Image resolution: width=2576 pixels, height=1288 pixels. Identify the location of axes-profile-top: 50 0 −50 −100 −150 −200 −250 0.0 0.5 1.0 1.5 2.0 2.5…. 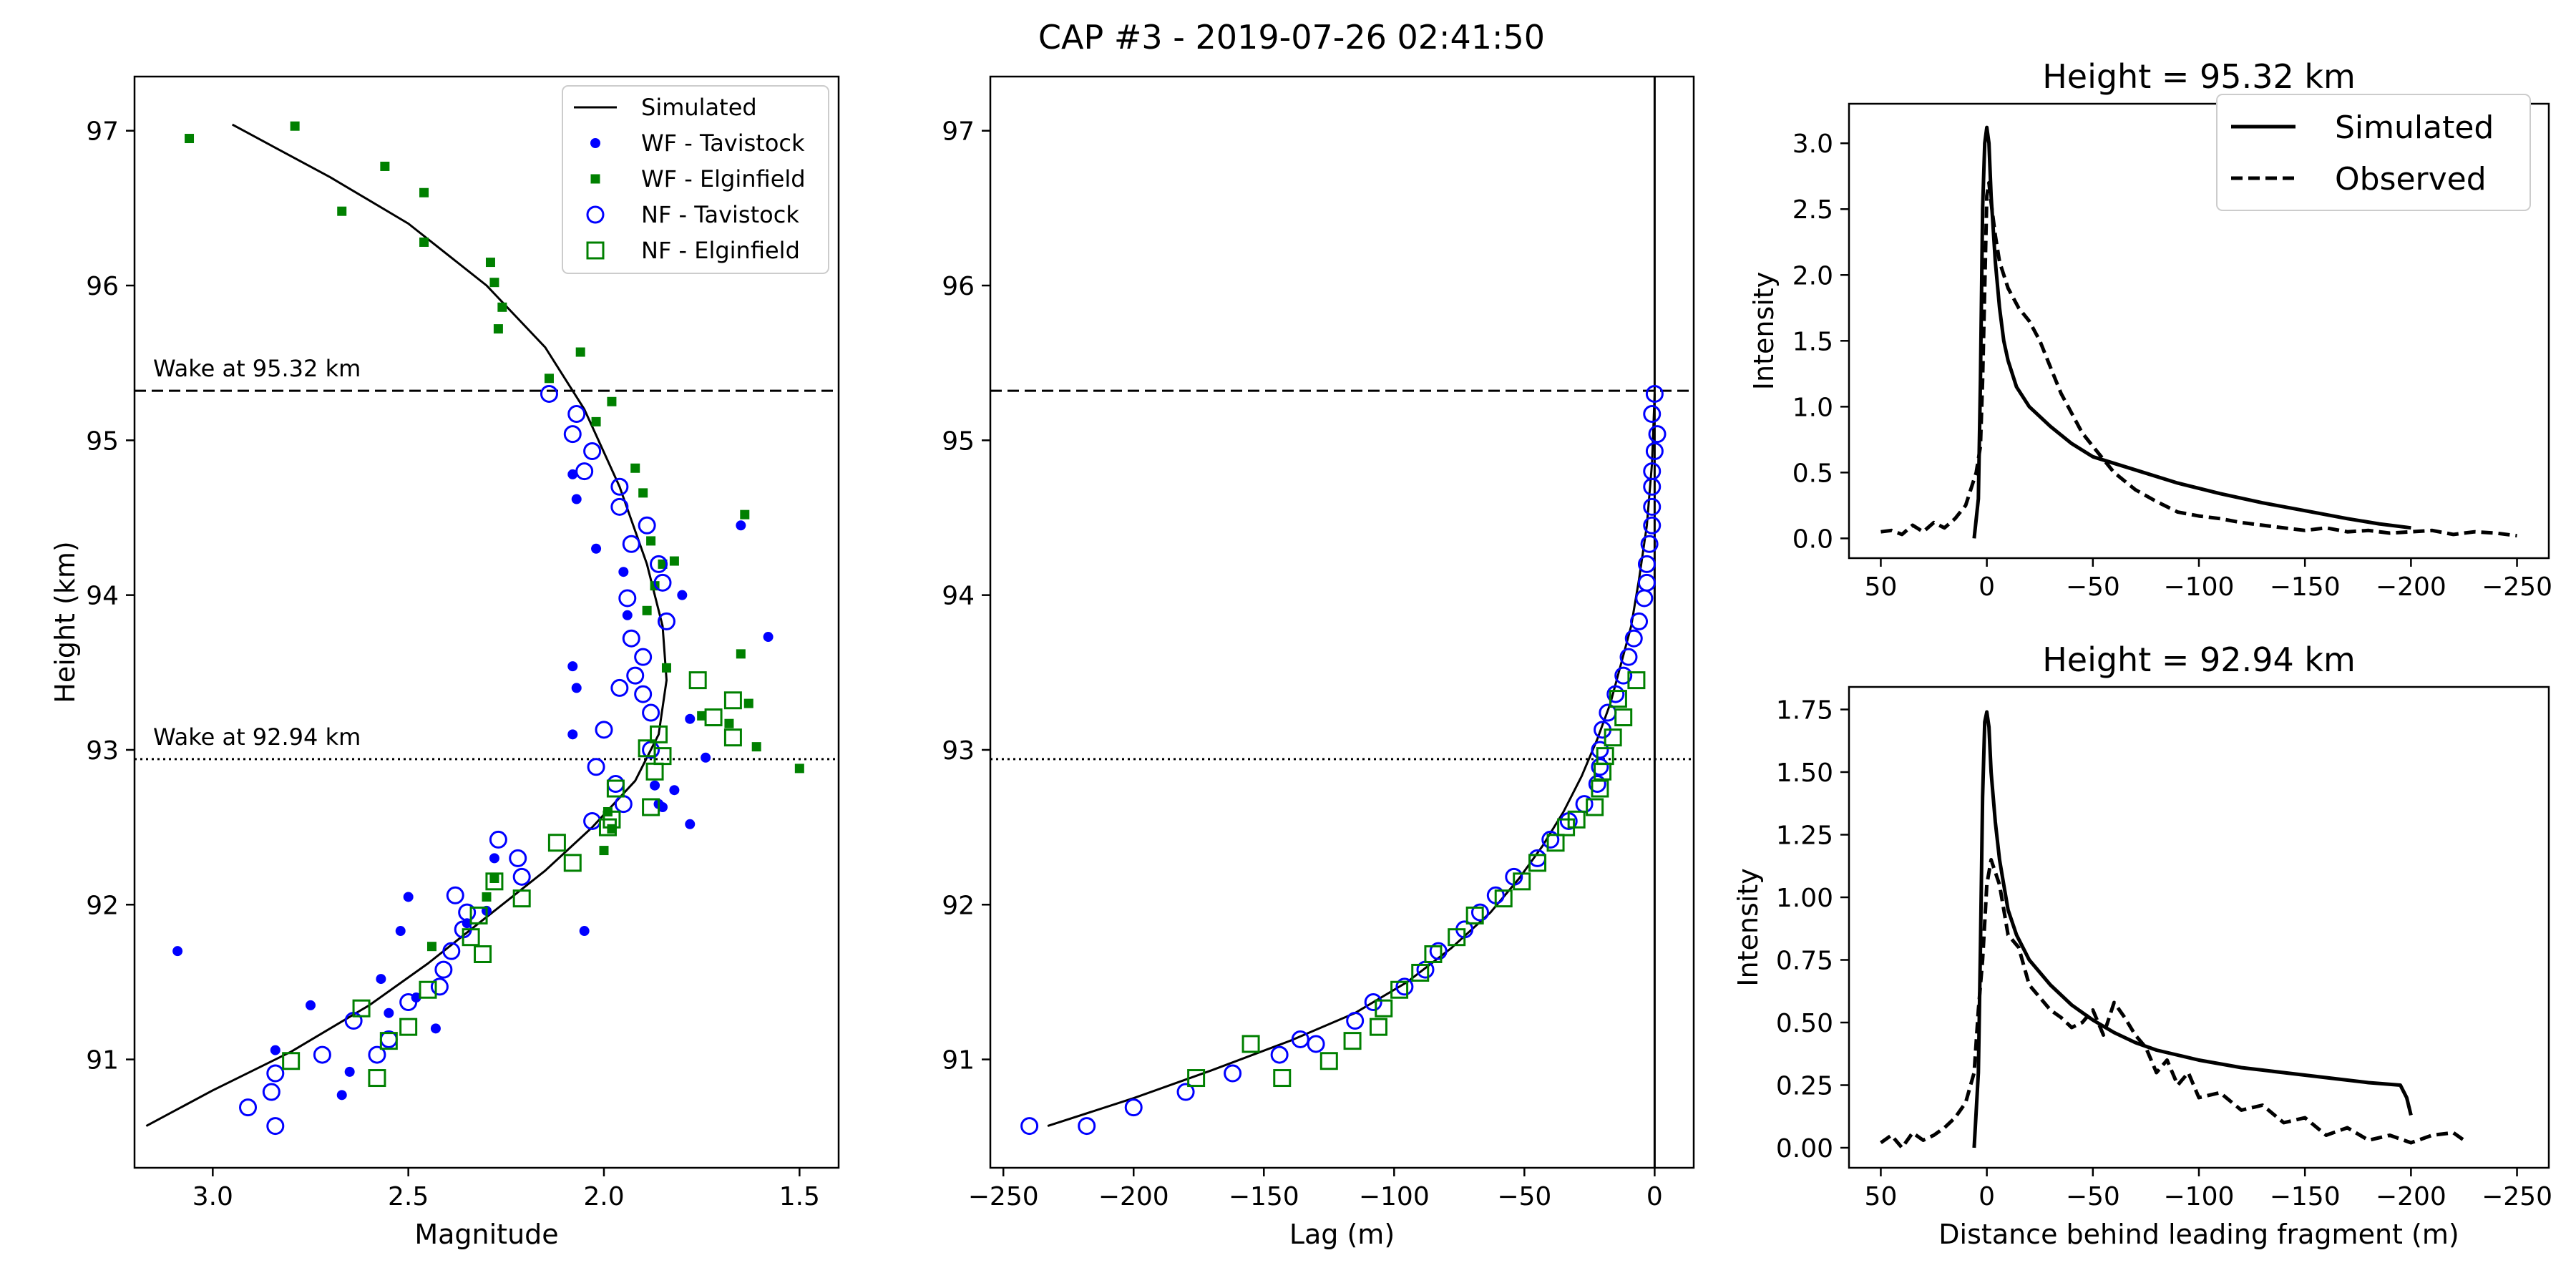
(2150, 329).